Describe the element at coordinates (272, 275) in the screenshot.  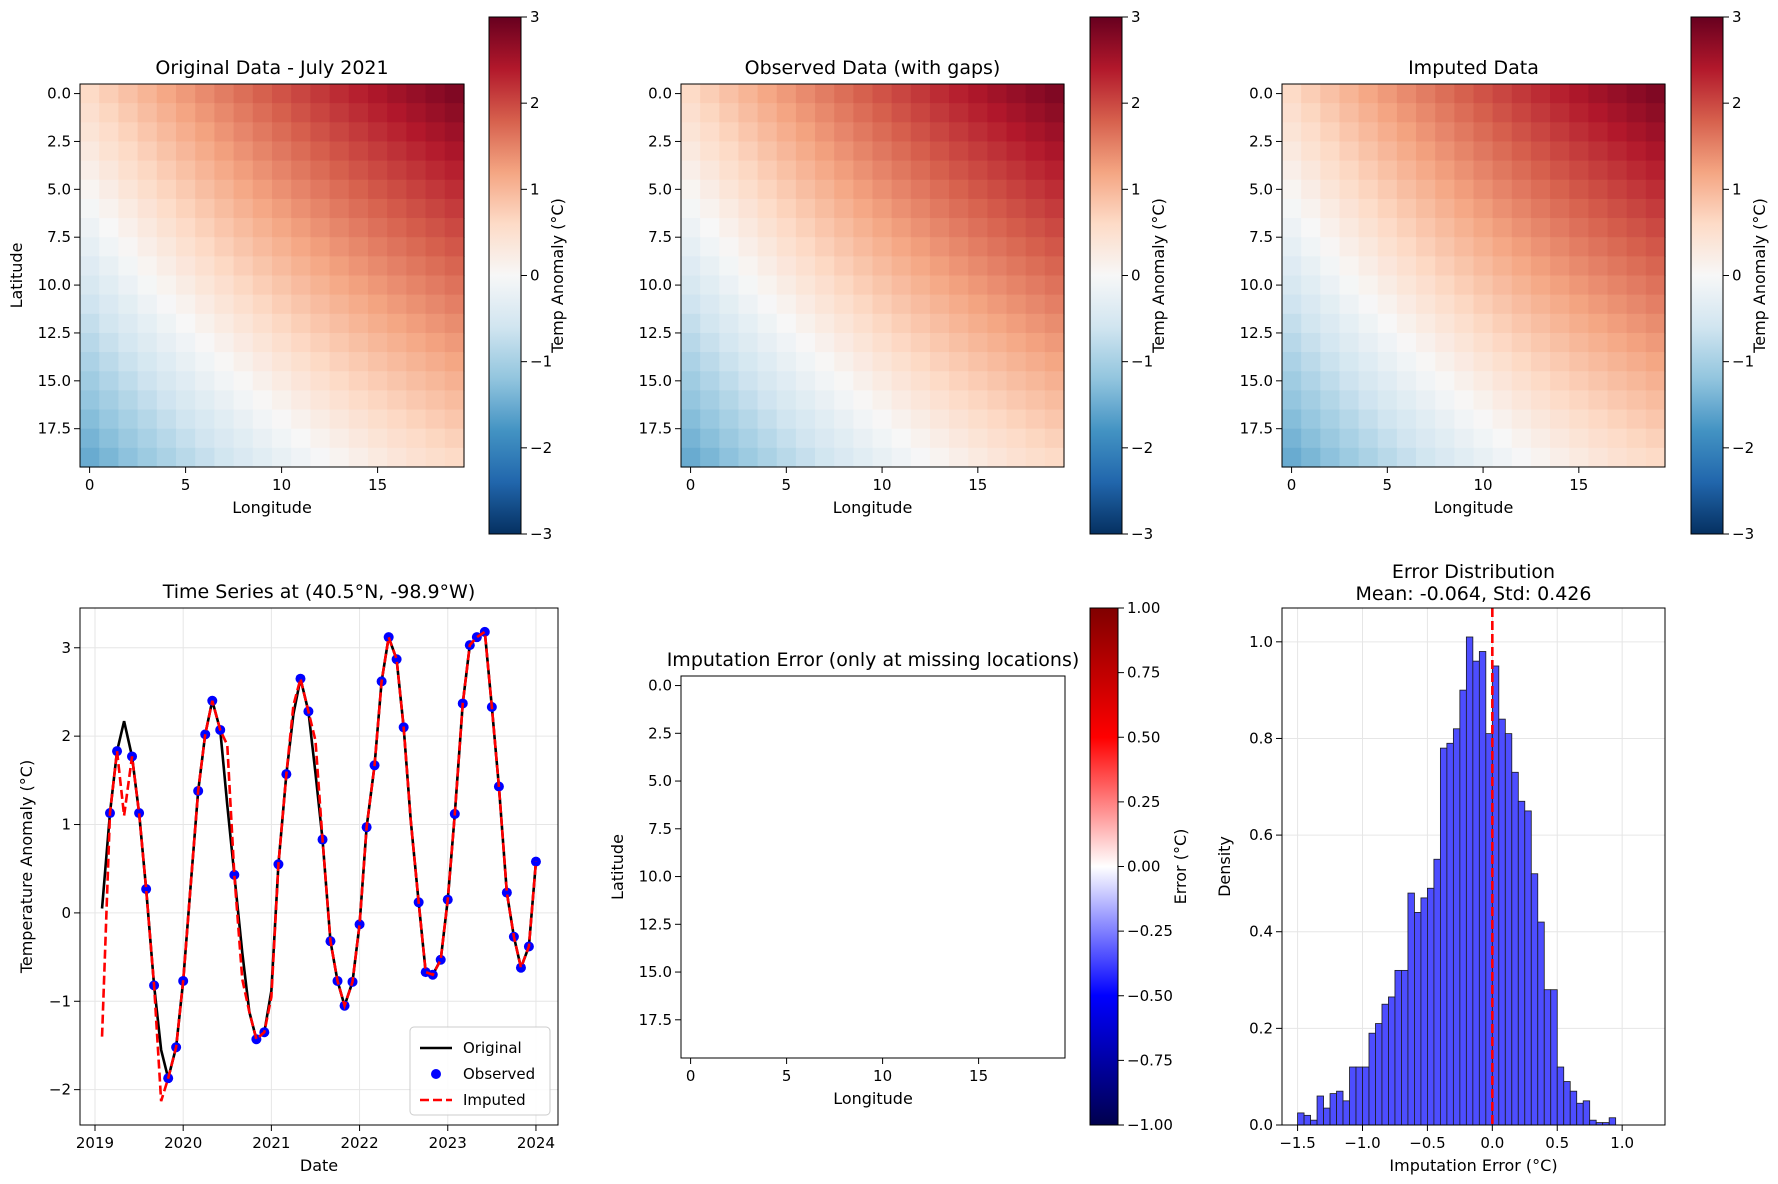
I see `axes-frame` at that location.